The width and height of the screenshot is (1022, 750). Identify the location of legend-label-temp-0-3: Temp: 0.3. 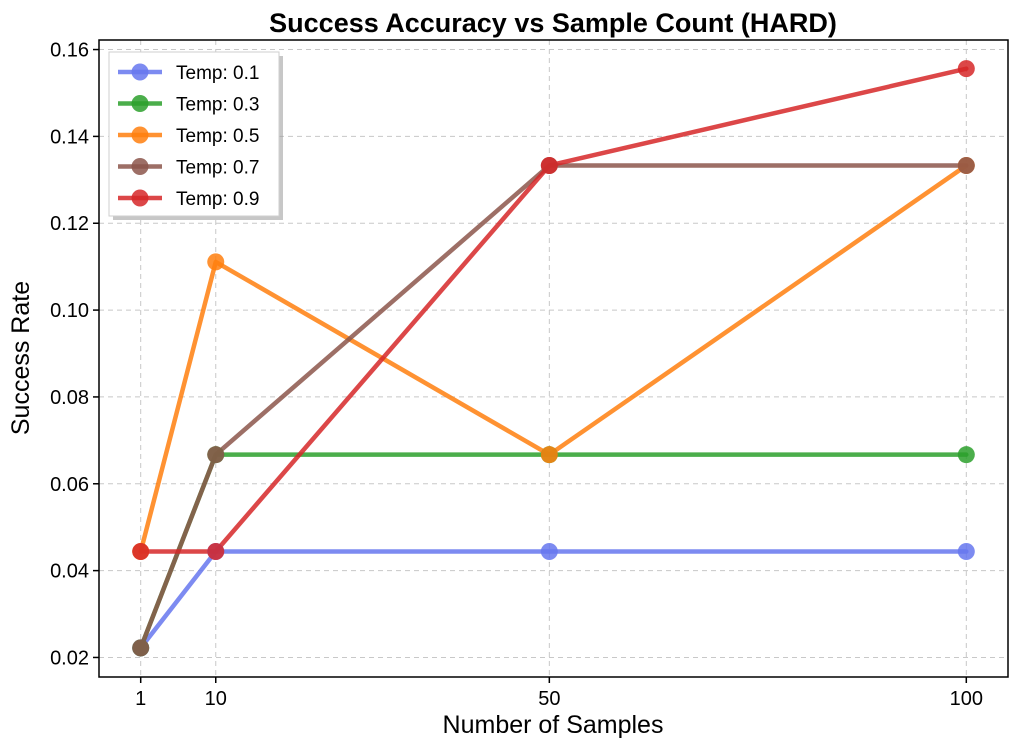
(217, 105).